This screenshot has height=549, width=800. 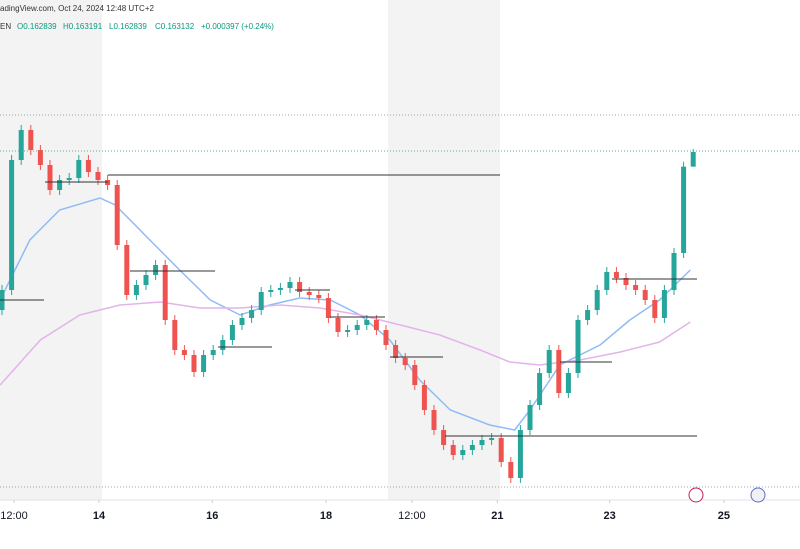 I want to click on header-low: L0.162839, so click(x=128, y=26).